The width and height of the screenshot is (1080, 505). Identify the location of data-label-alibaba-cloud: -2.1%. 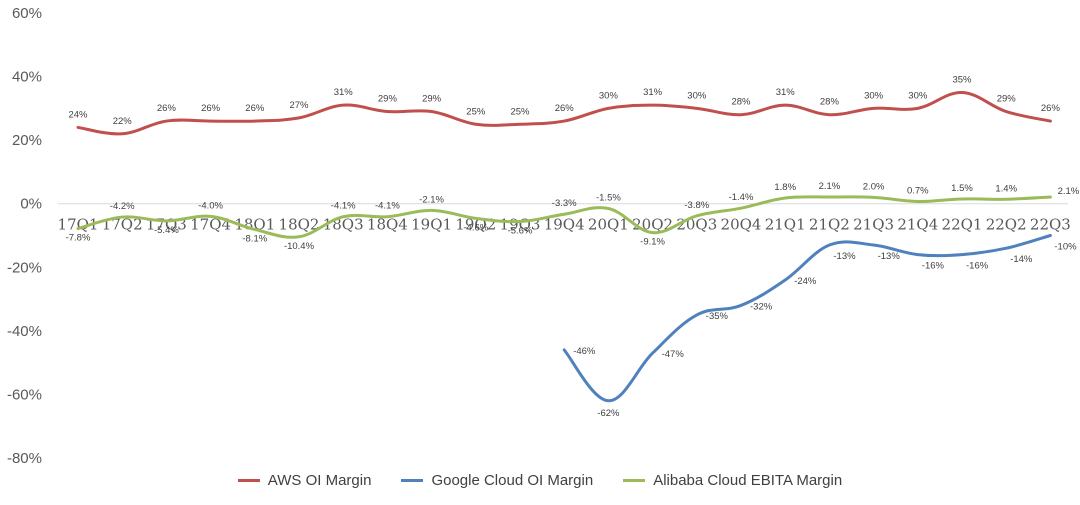
(431, 199).